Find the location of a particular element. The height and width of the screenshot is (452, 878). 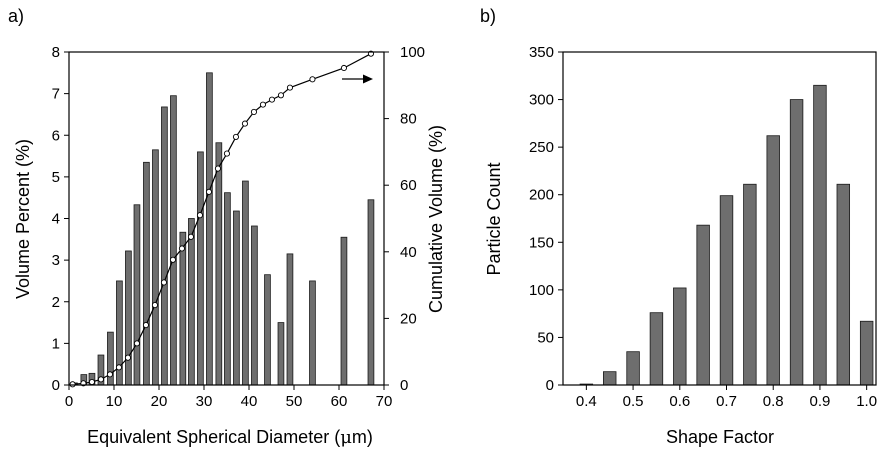

x-tick-label: 30 is located at coordinates (204, 401).